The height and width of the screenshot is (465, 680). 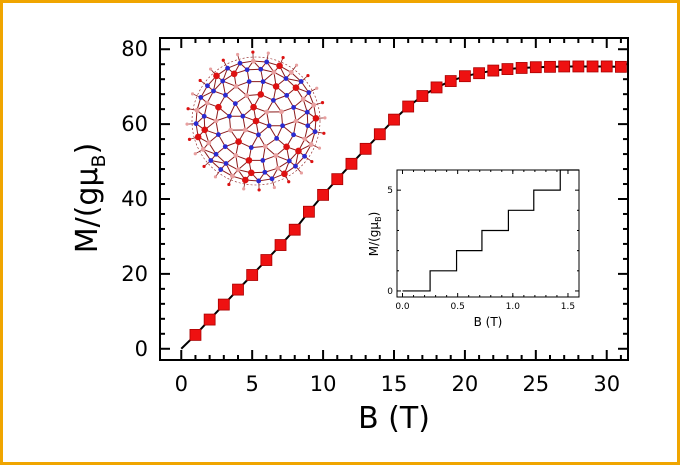 I want to click on y-tick-label: 5, so click(x=390, y=191).